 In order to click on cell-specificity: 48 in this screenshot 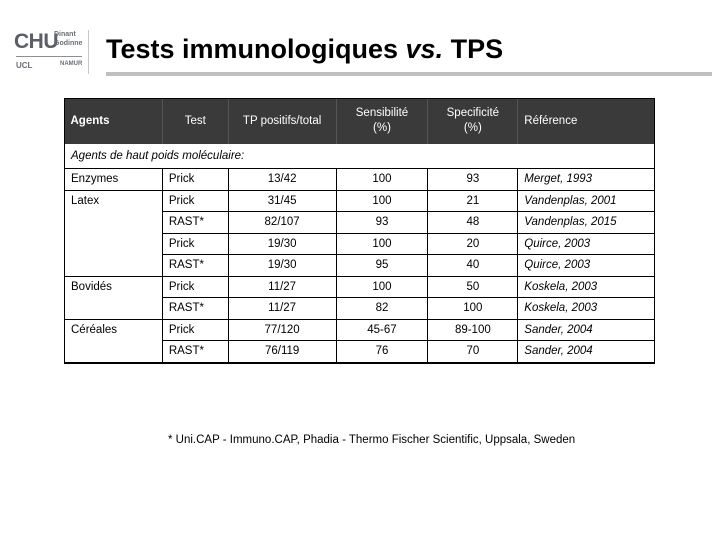, I will do `click(473, 222)`.